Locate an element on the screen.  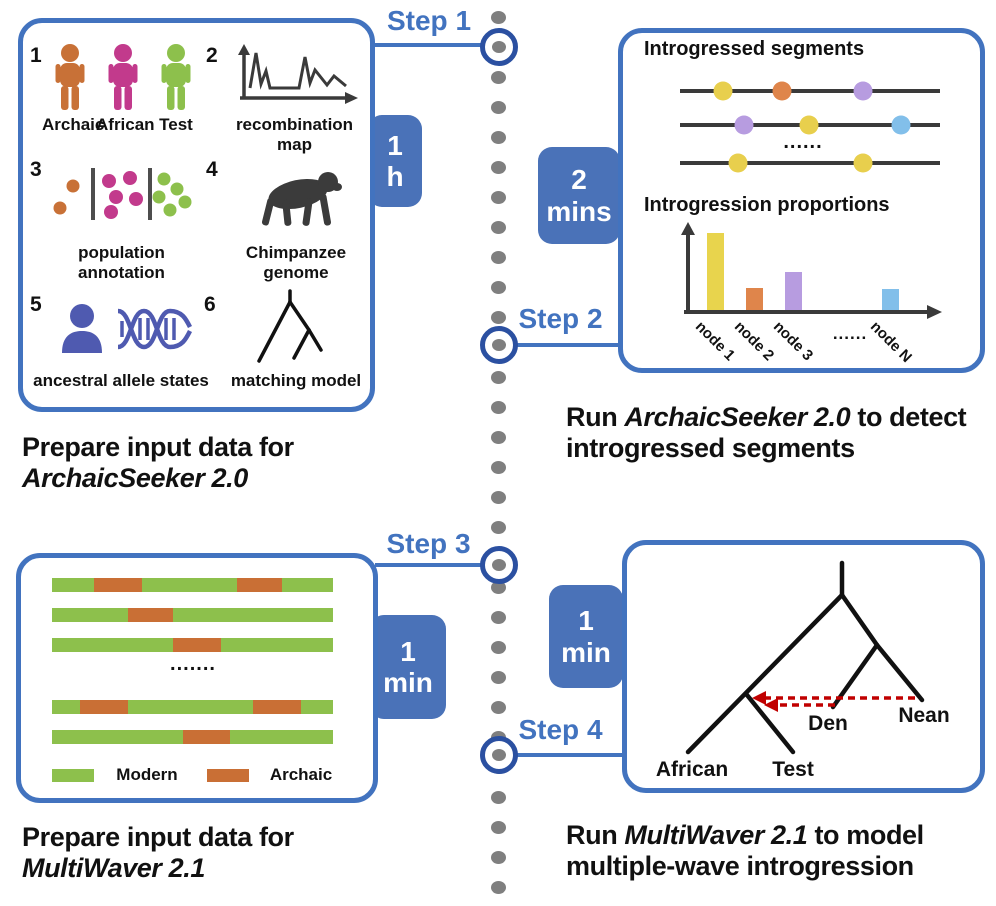
dna-icon is located at coordinates (155, 329).